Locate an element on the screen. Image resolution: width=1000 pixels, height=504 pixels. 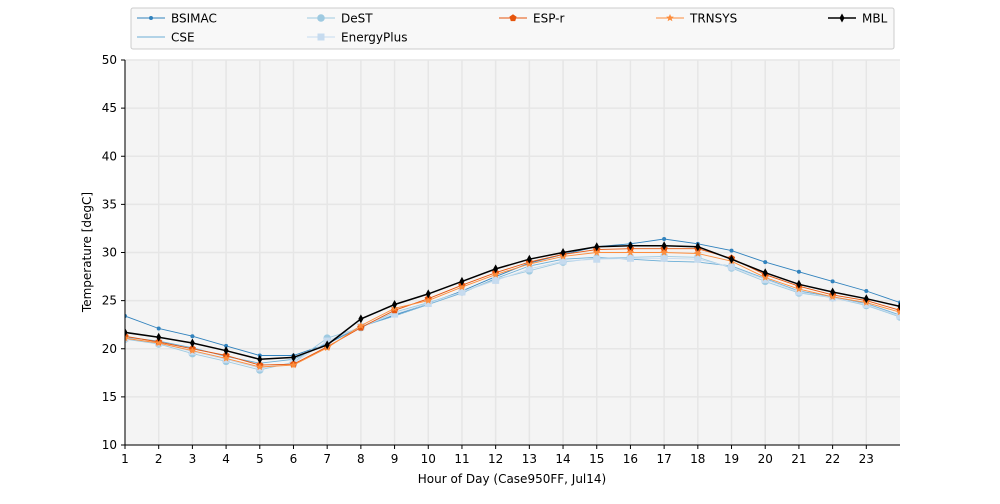
y-tick-label: 40 is located at coordinates (109, 156).